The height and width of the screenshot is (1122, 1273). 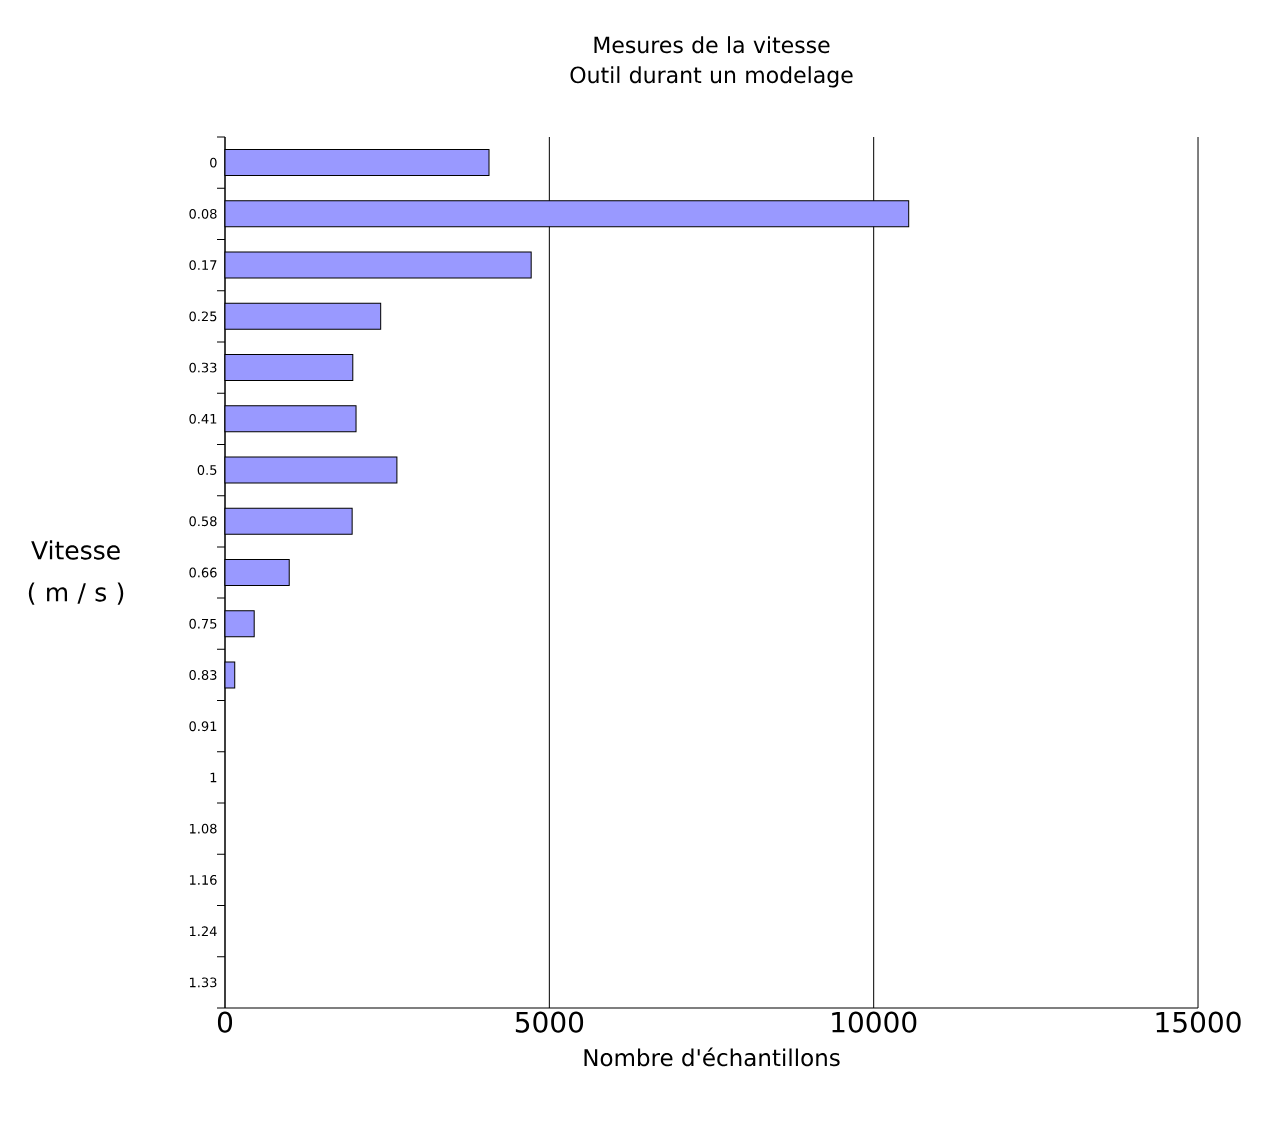 What do you see at coordinates (203, 367) in the screenshot?
I see `y-tick-label: 0.33` at bounding box center [203, 367].